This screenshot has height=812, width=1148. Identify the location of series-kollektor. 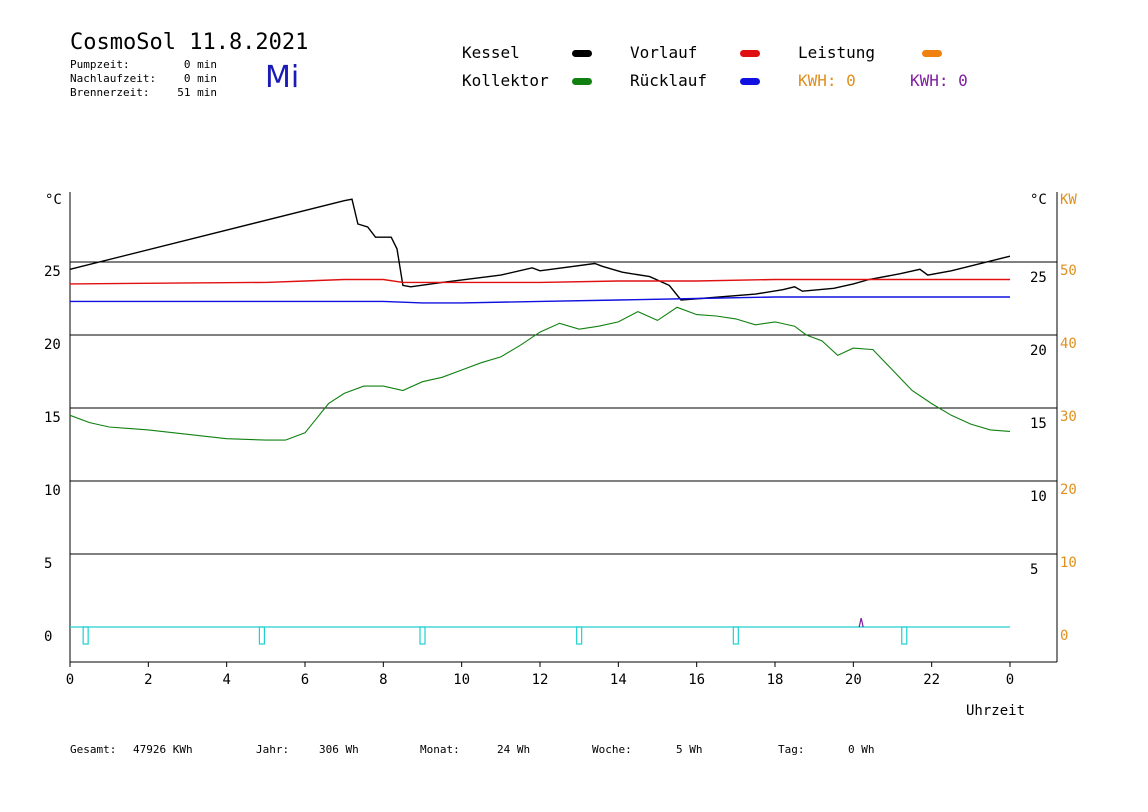
(540, 373).